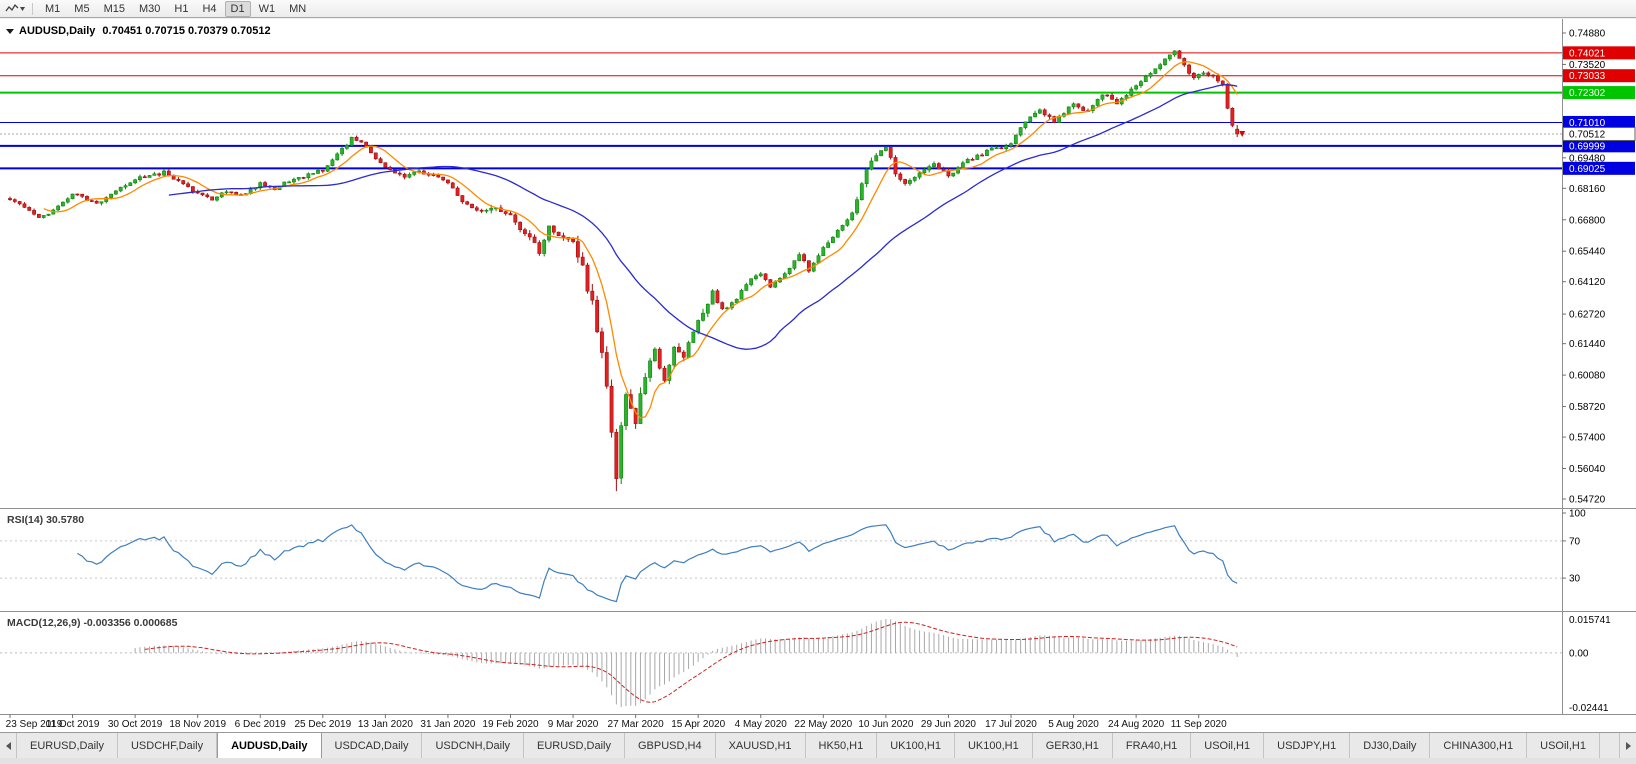 The height and width of the screenshot is (764, 1636). Describe the element at coordinates (1073, 724) in the screenshot. I see `svg-text: 5 Aug 2020` at that location.